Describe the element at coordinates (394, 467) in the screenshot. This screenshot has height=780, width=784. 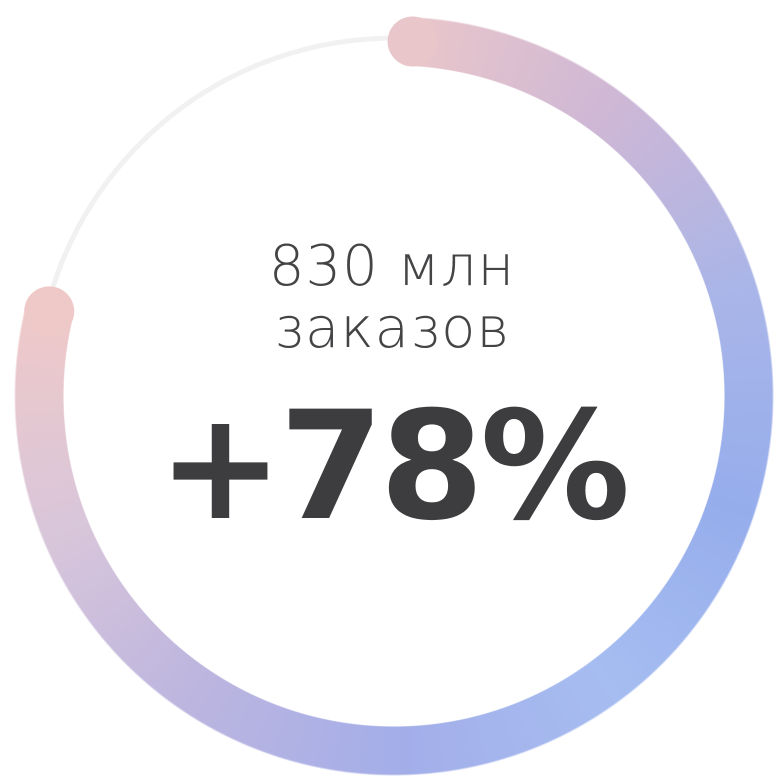
I see `value-label: +78%` at that location.